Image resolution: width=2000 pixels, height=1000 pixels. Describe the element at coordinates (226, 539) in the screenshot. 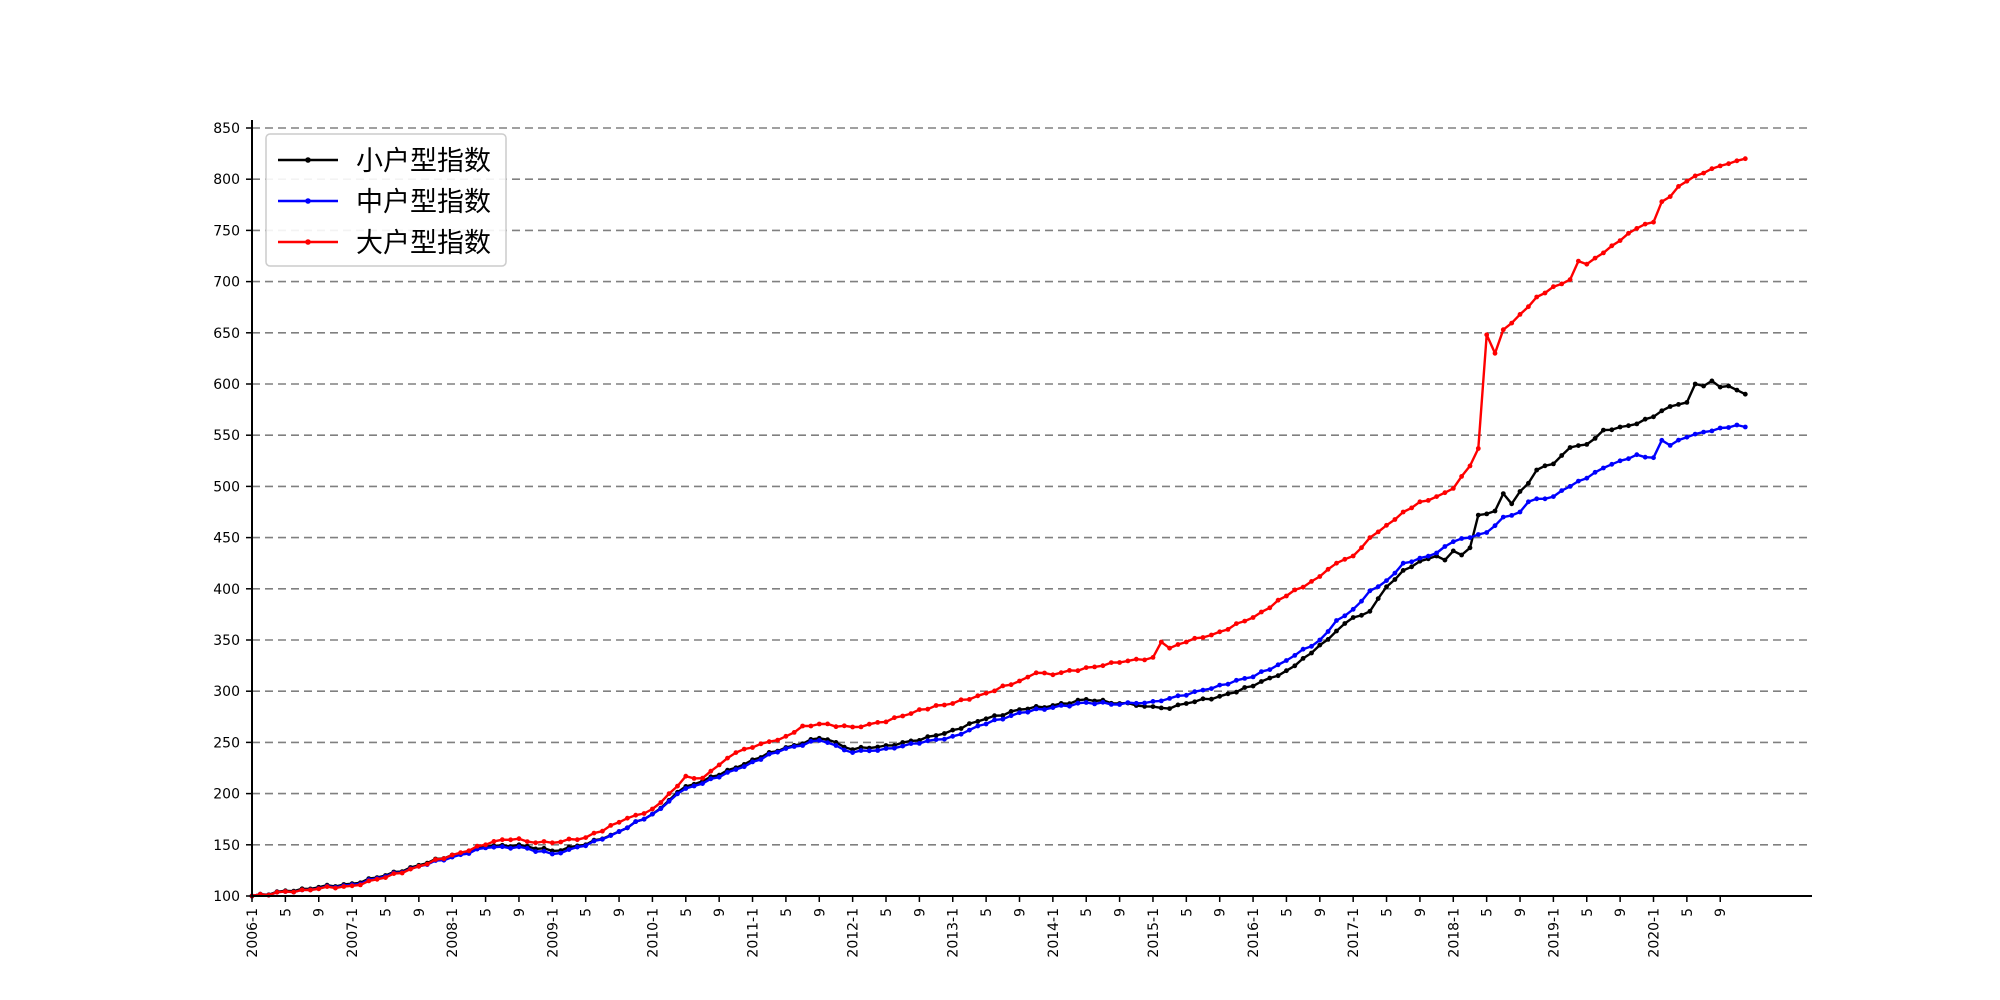

I see `y-tick-label: 450` at that location.